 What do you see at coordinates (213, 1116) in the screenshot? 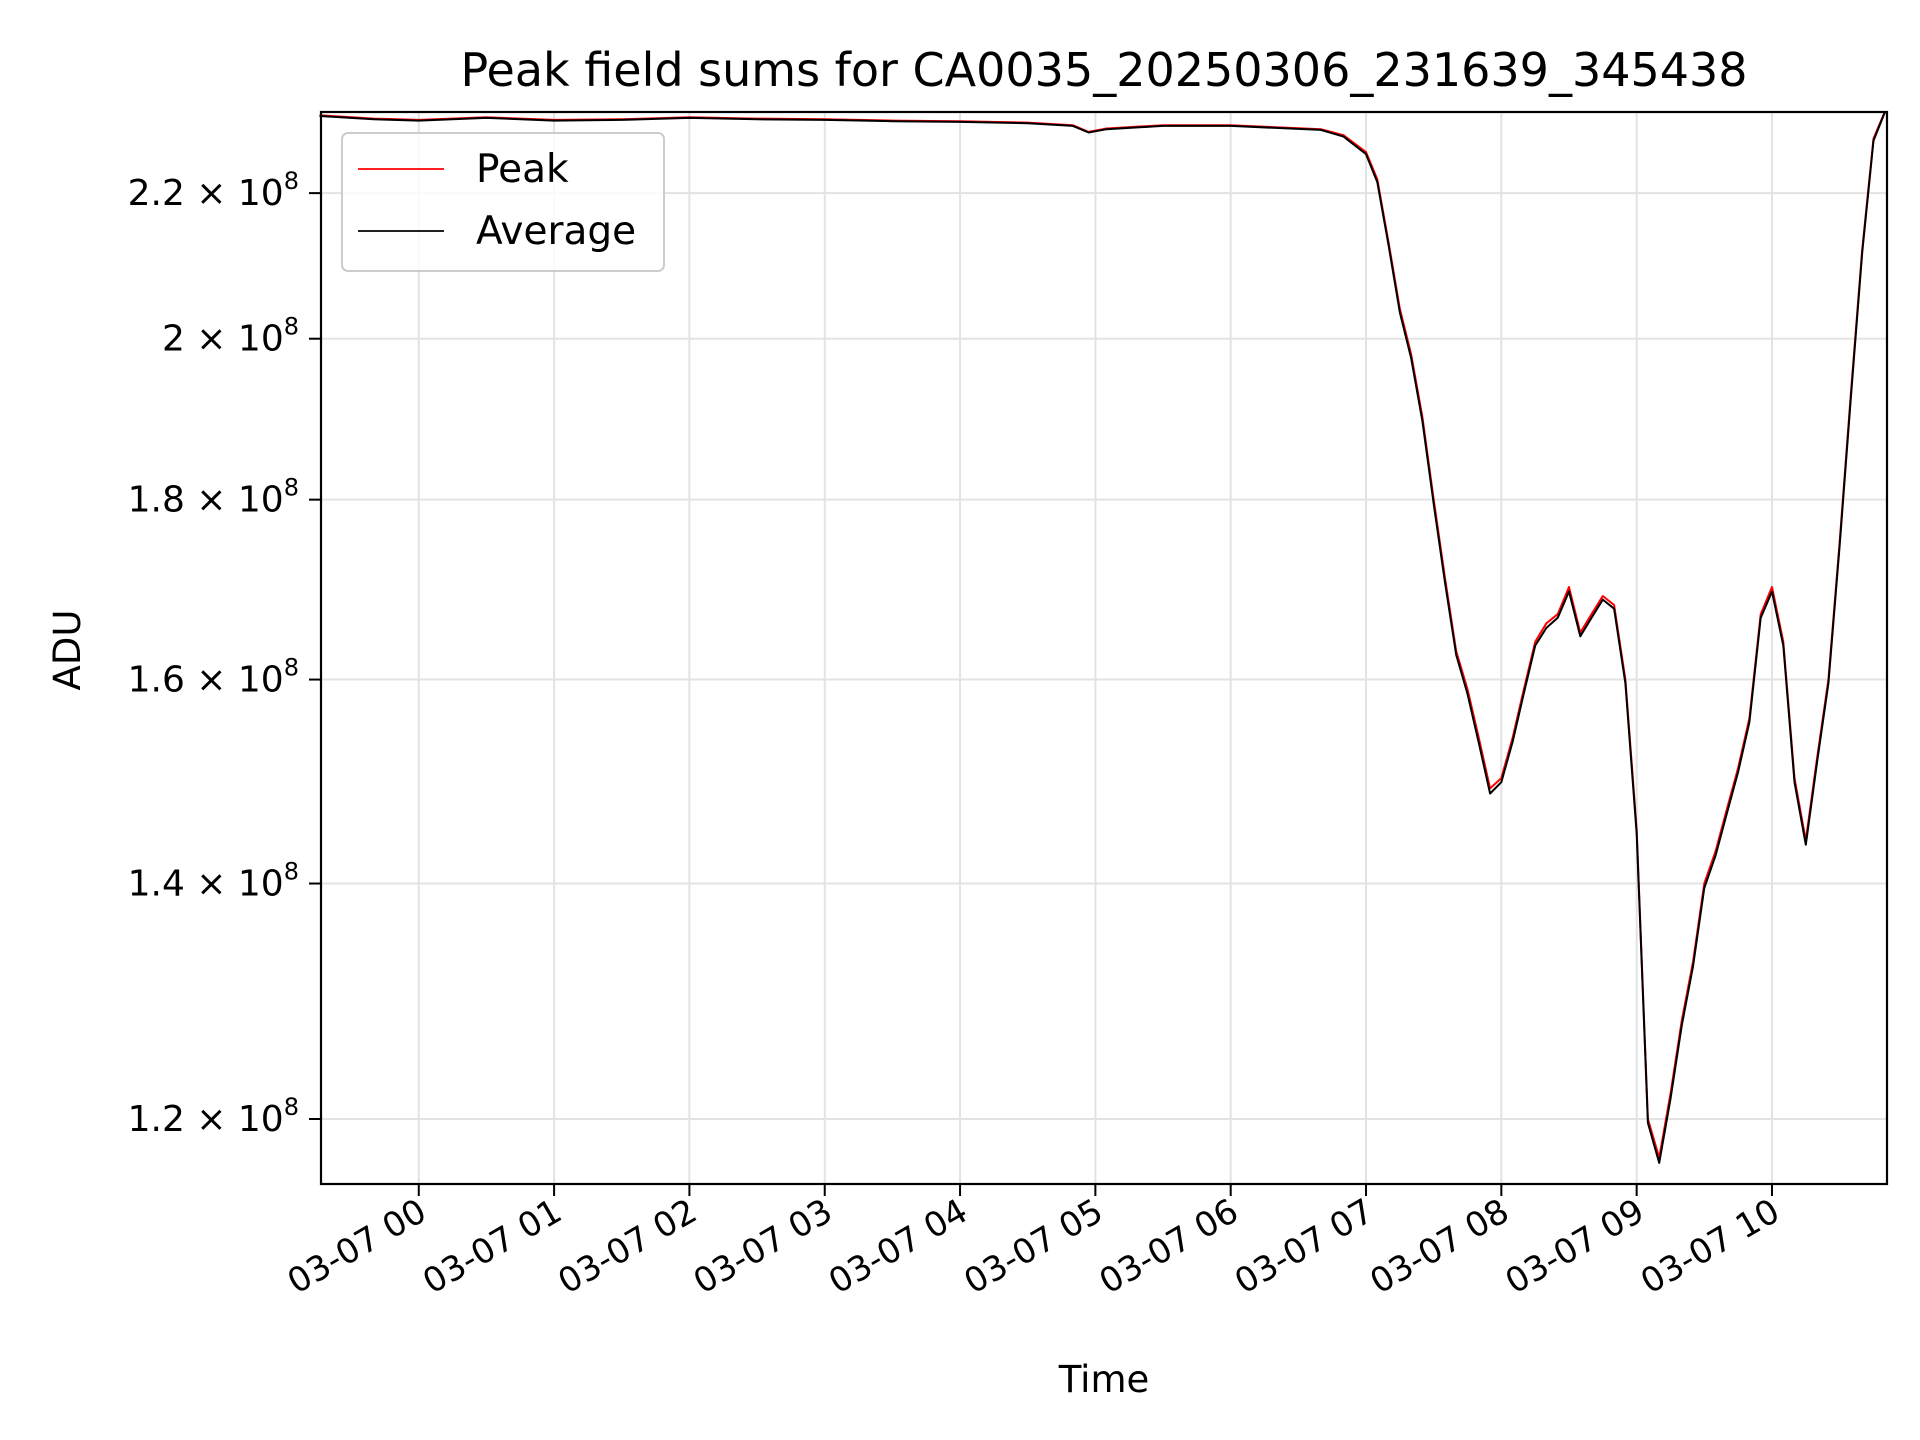
I see `y-tick-label: 1.2 × 108` at bounding box center [213, 1116].